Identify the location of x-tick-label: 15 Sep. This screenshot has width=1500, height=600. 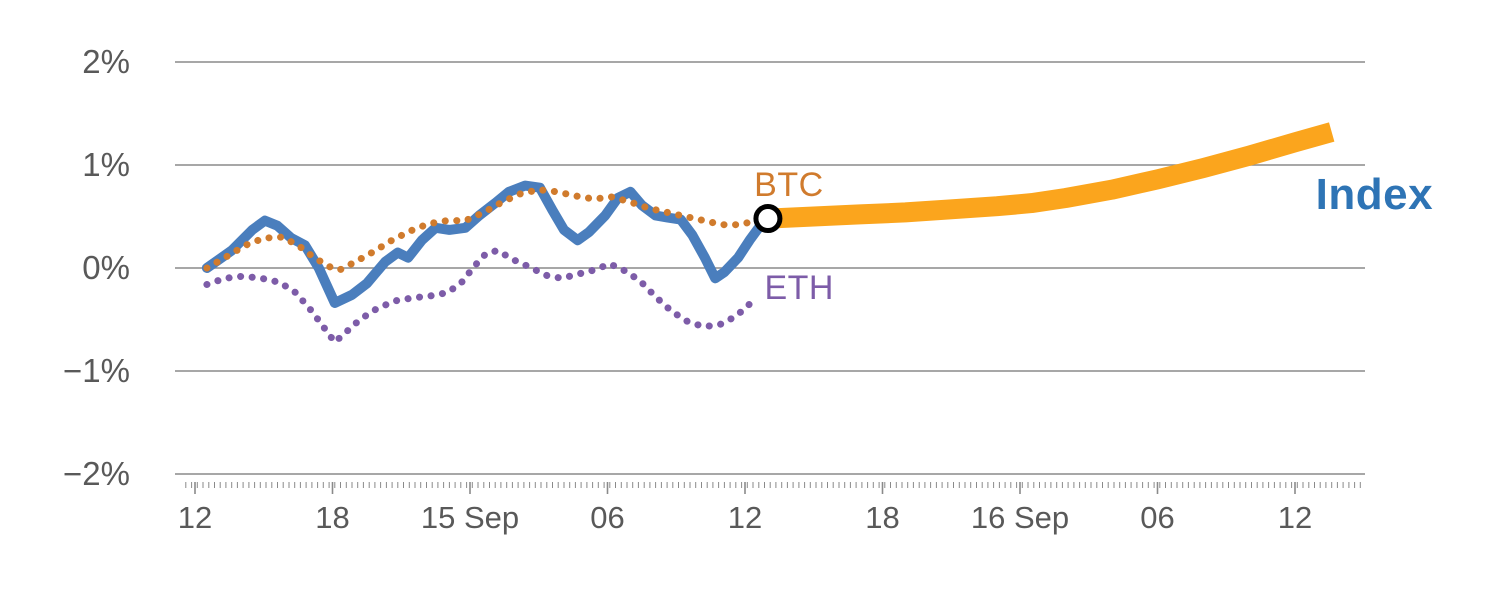
(470, 517).